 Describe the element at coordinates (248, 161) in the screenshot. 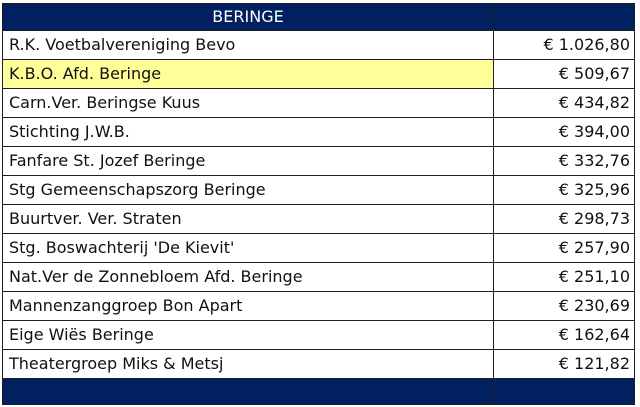

I see `organization-name: Fanfare St. Jozef Beringe` at that location.